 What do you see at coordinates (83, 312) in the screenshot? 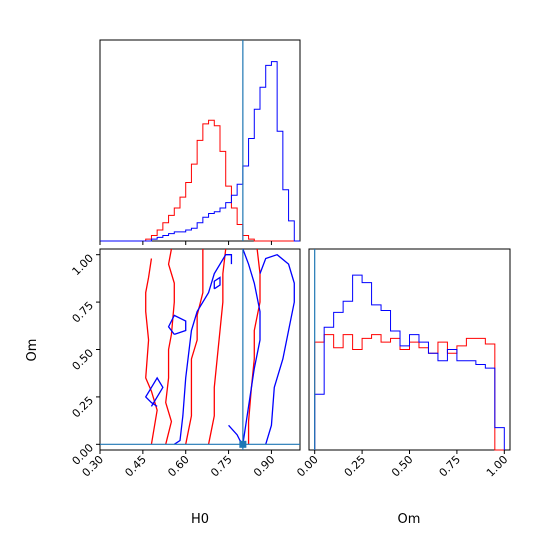
I see `om-y-tick-label: 0.75` at bounding box center [83, 312].